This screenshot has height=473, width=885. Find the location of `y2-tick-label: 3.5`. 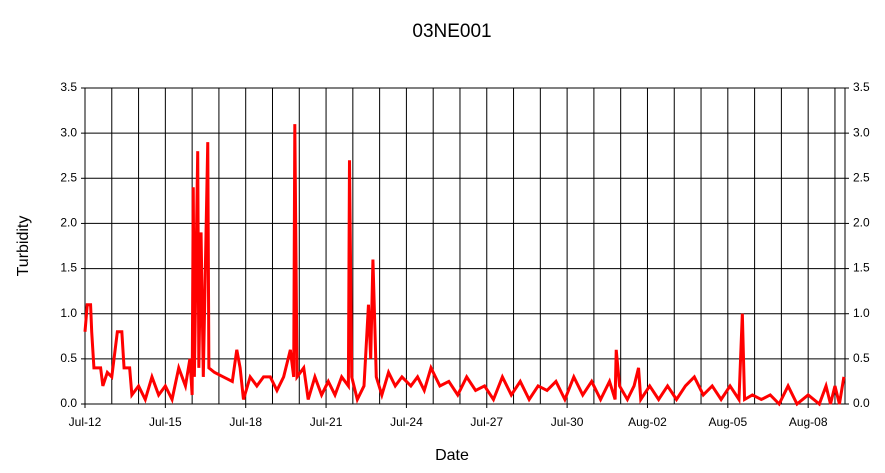

y2-tick-label: 3.5 is located at coordinates (861, 87).